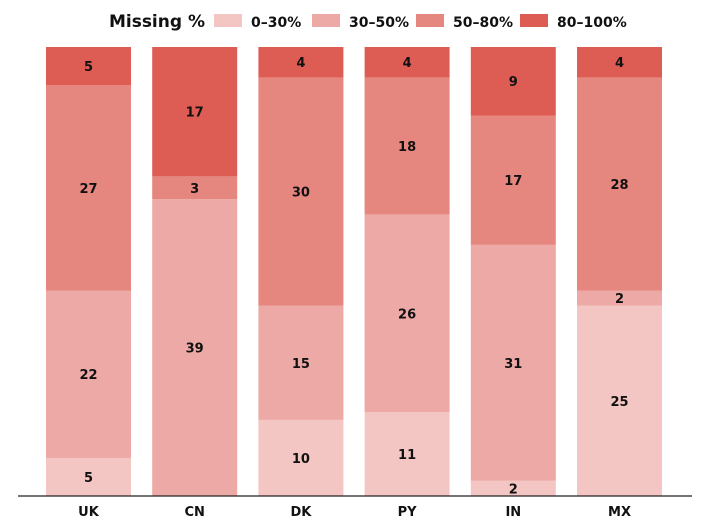 Image resolution: width=708 pixels, height=531 pixels. I want to click on data-label: 11, so click(407, 455).